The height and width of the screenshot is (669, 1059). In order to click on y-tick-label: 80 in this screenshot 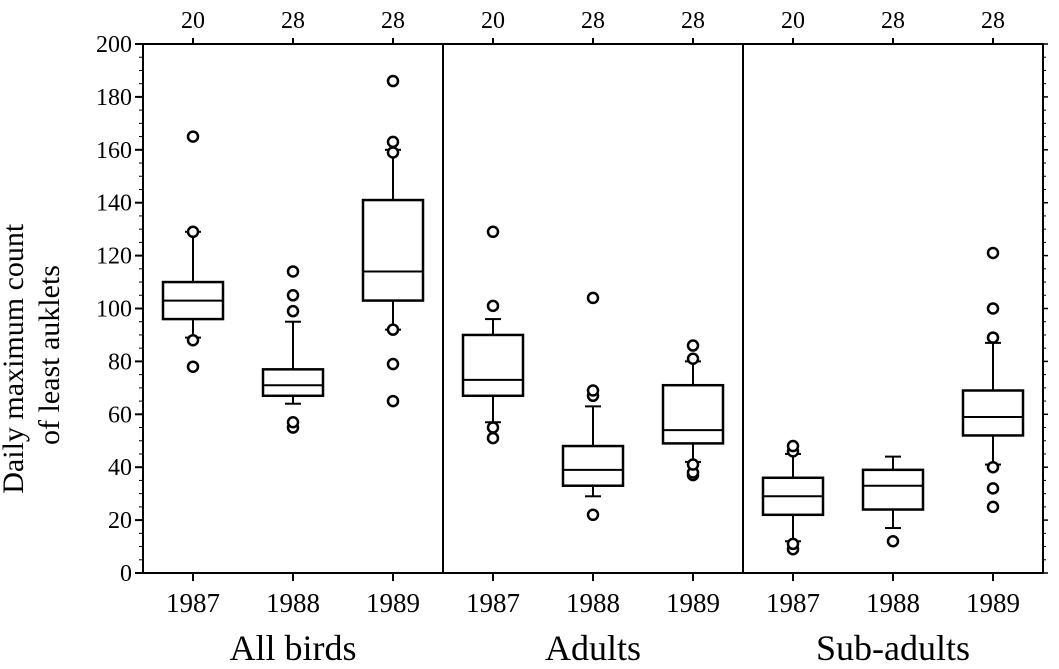, I will do `click(120, 362)`.